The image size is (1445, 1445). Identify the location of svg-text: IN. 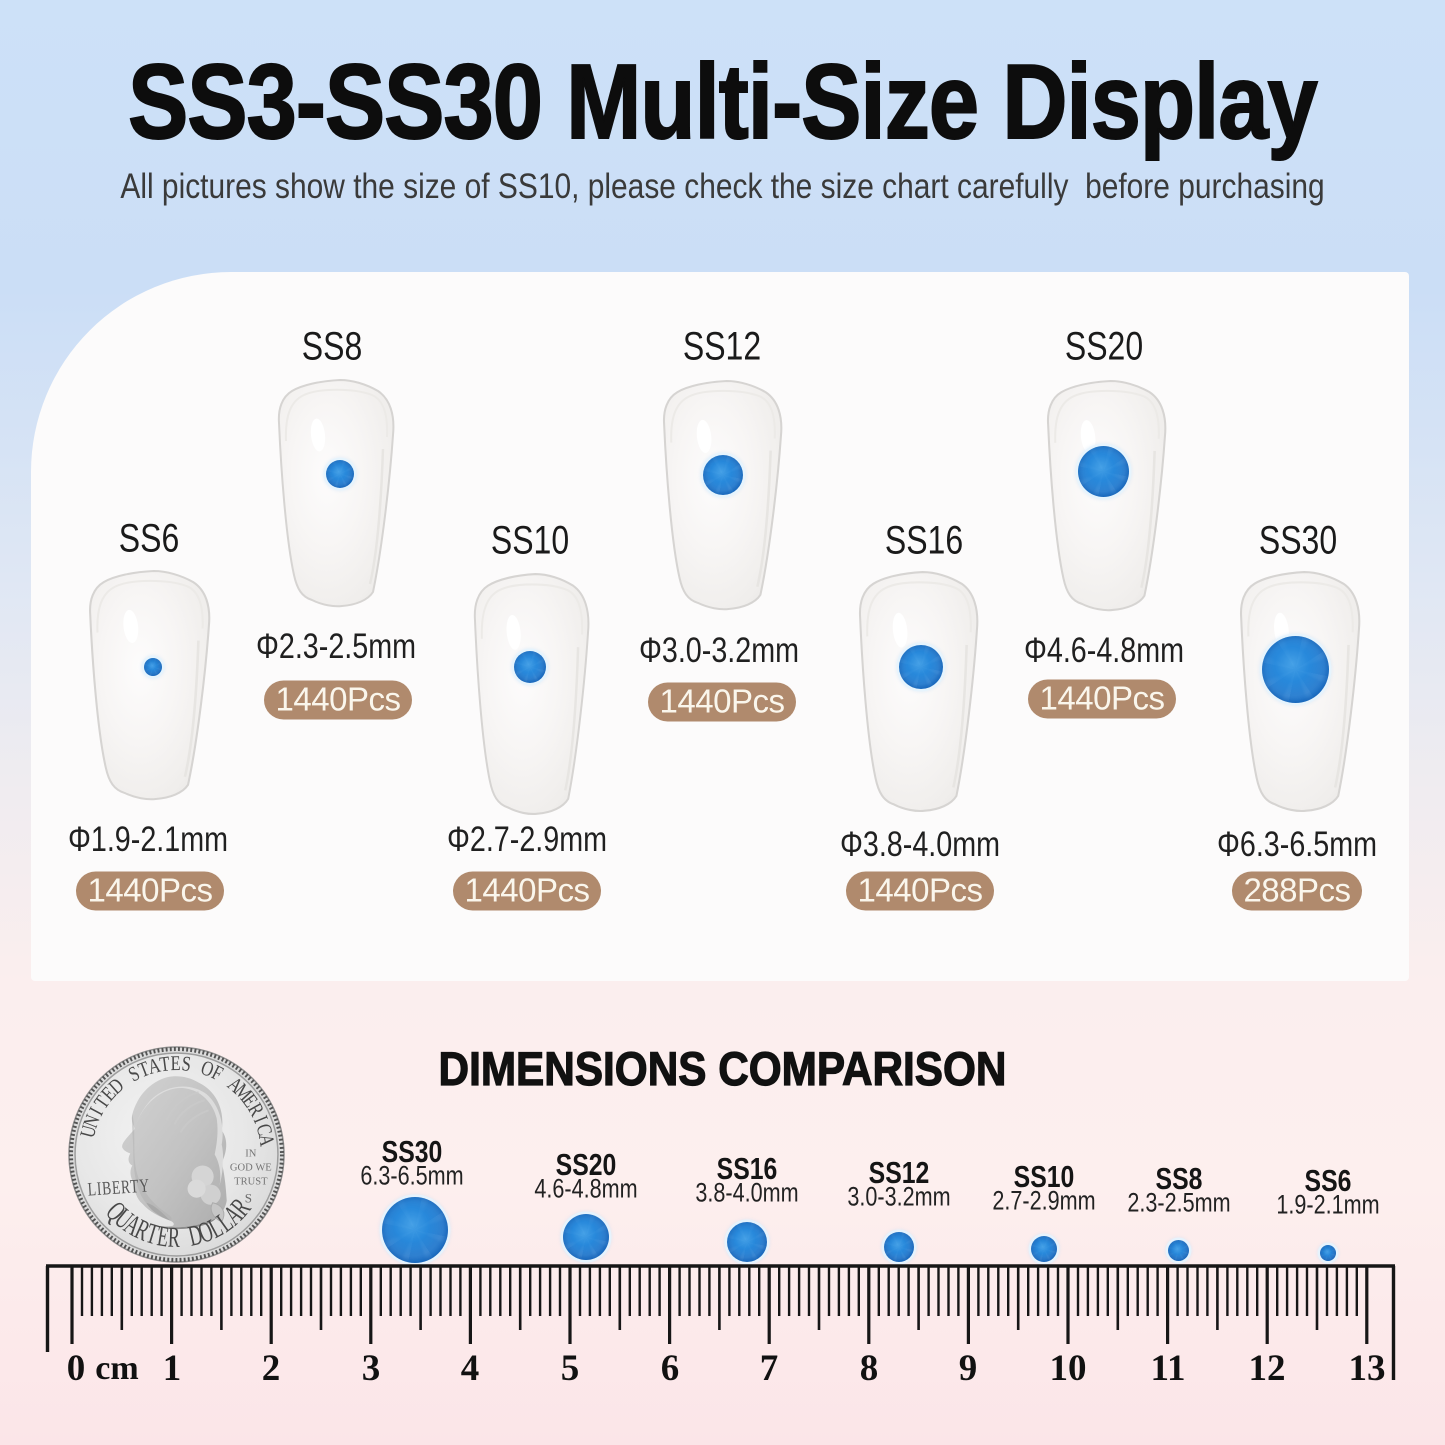
(251, 1154).